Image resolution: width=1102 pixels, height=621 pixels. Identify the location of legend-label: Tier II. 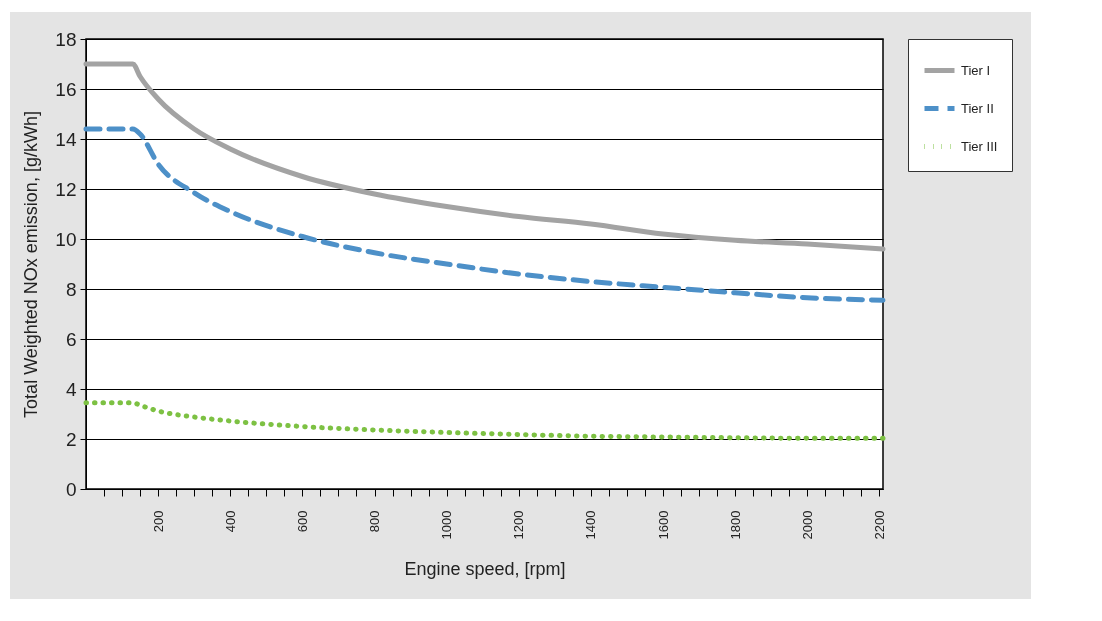
(977, 108).